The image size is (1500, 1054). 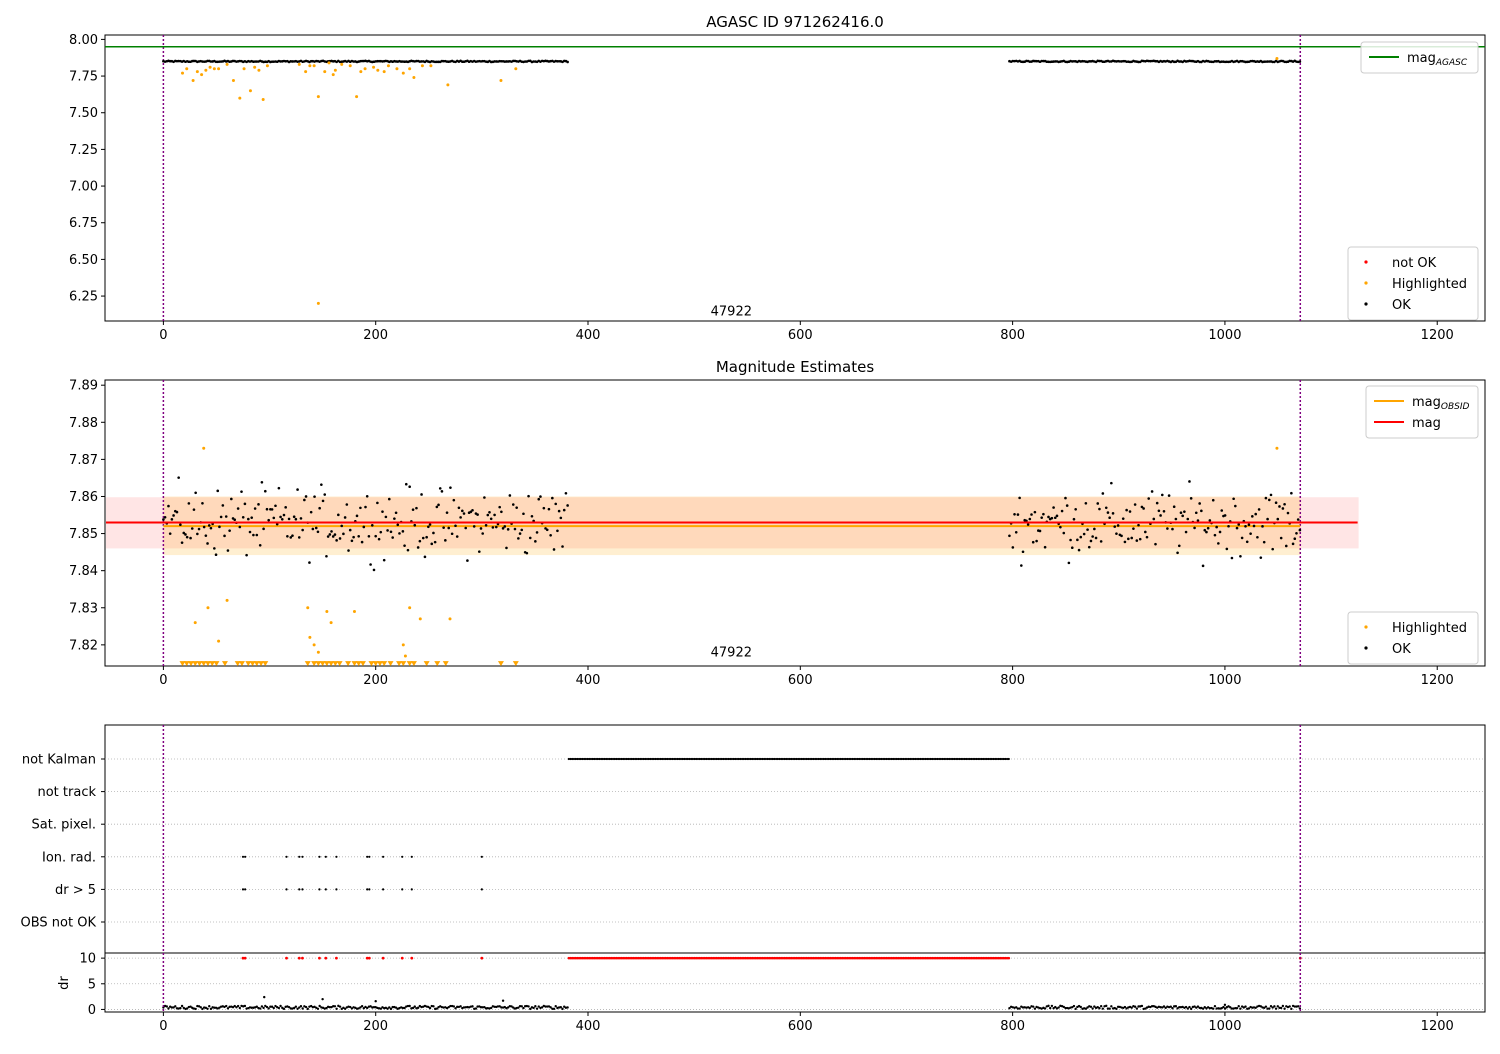 What do you see at coordinates (1419, 57) in the screenshot?
I see `p1-lines-legend-box` at bounding box center [1419, 57].